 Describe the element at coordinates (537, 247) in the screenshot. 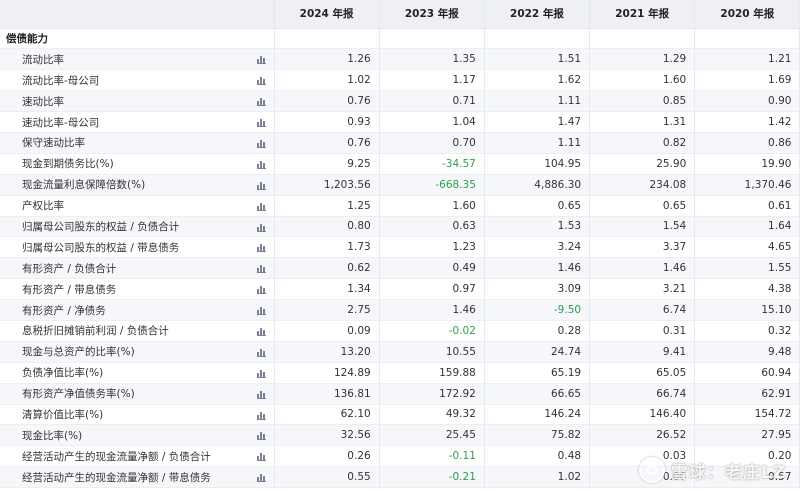

I see `value-cell: 3.24` at that location.